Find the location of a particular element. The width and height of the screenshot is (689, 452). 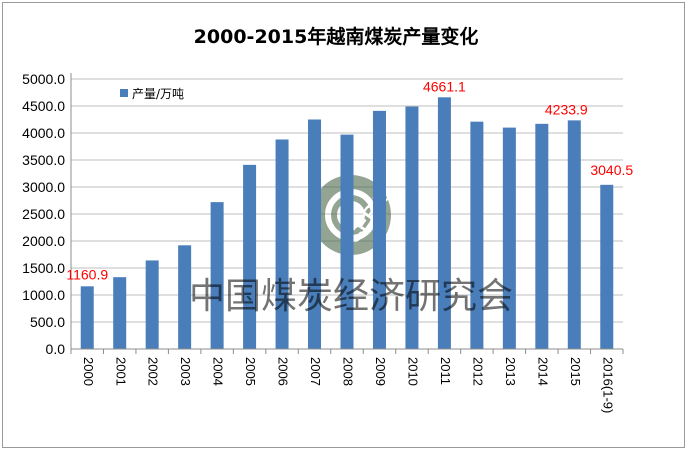

x-tick-label: 2008 is located at coordinates (348, 371).